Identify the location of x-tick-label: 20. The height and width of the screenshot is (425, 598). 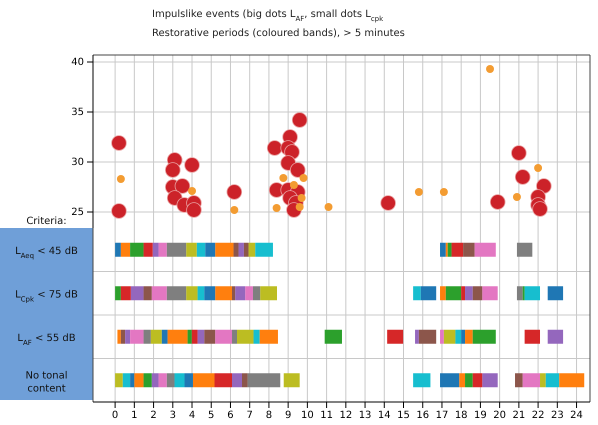
(499, 416).